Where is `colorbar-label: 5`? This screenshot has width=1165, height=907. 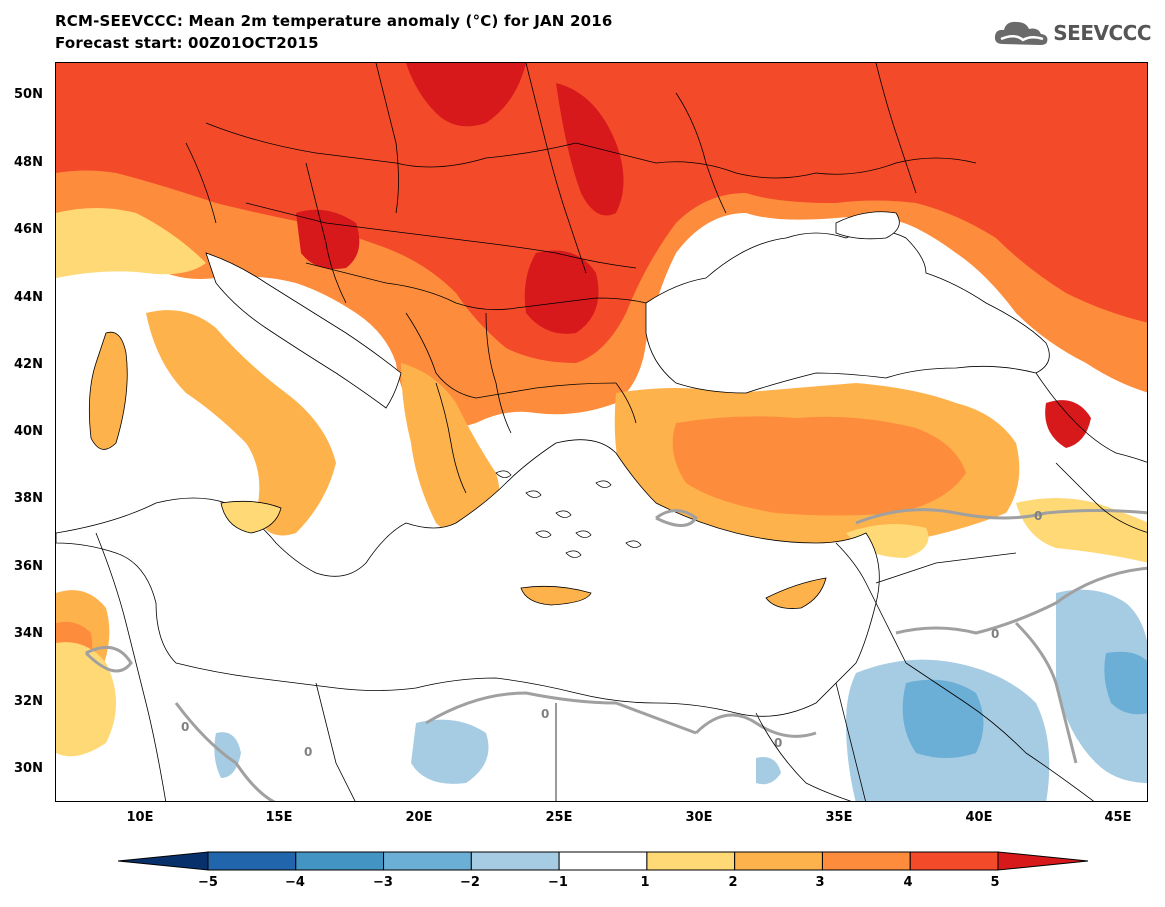
colorbar-label: 5 is located at coordinates (995, 882).